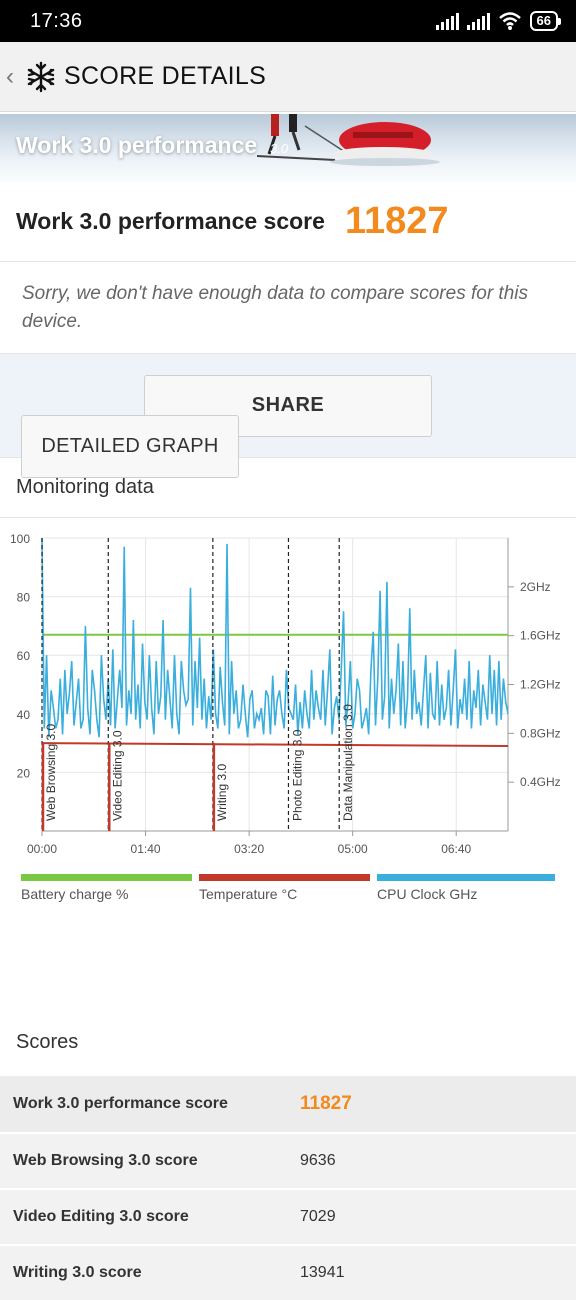  I want to click on score-row-label: Web Browsing 3.0 score, so click(105, 1160).